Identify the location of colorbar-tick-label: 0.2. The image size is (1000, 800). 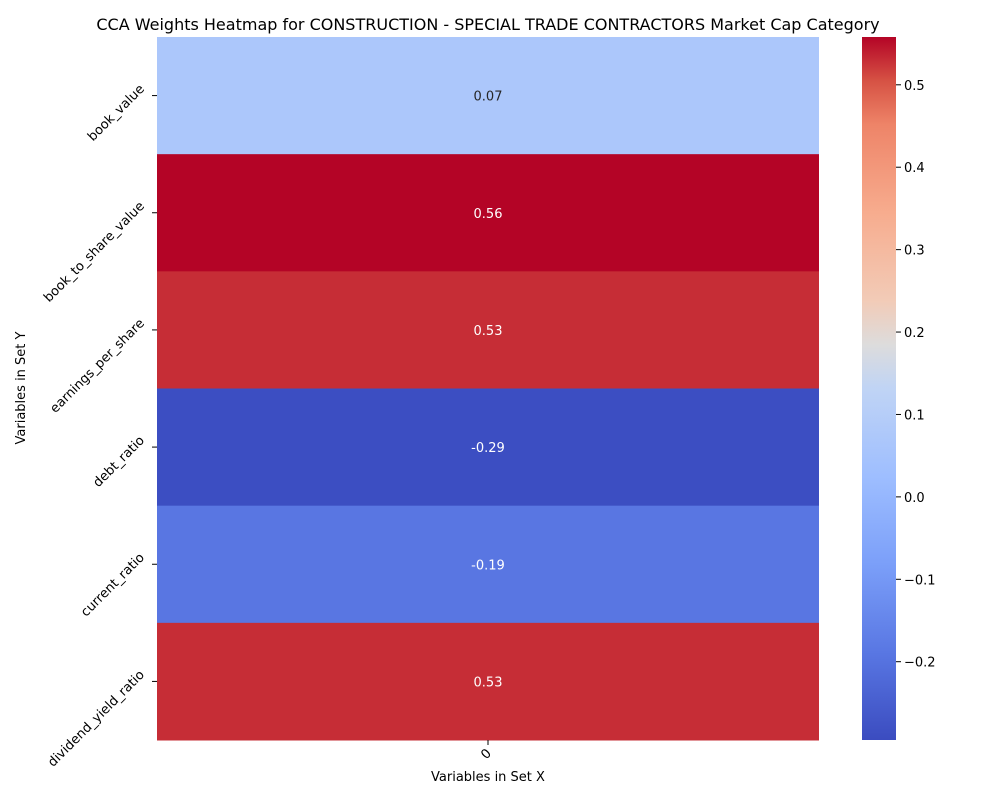
(914, 333).